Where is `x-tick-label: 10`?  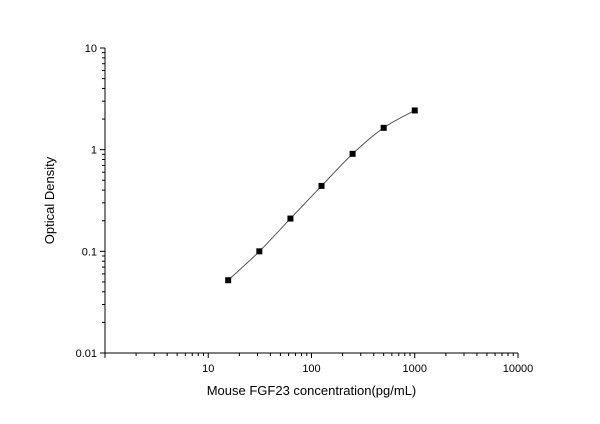 x-tick-label: 10 is located at coordinates (208, 369).